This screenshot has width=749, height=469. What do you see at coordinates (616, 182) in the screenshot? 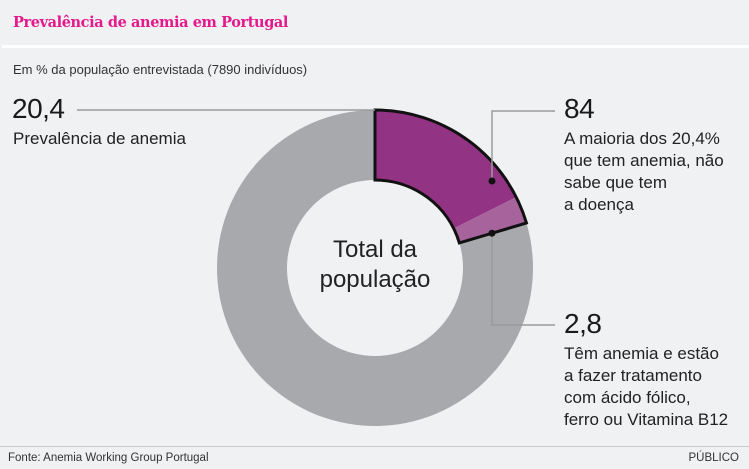
I see `annotation-unaware-line: sabe que tem` at bounding box center [616, 182].